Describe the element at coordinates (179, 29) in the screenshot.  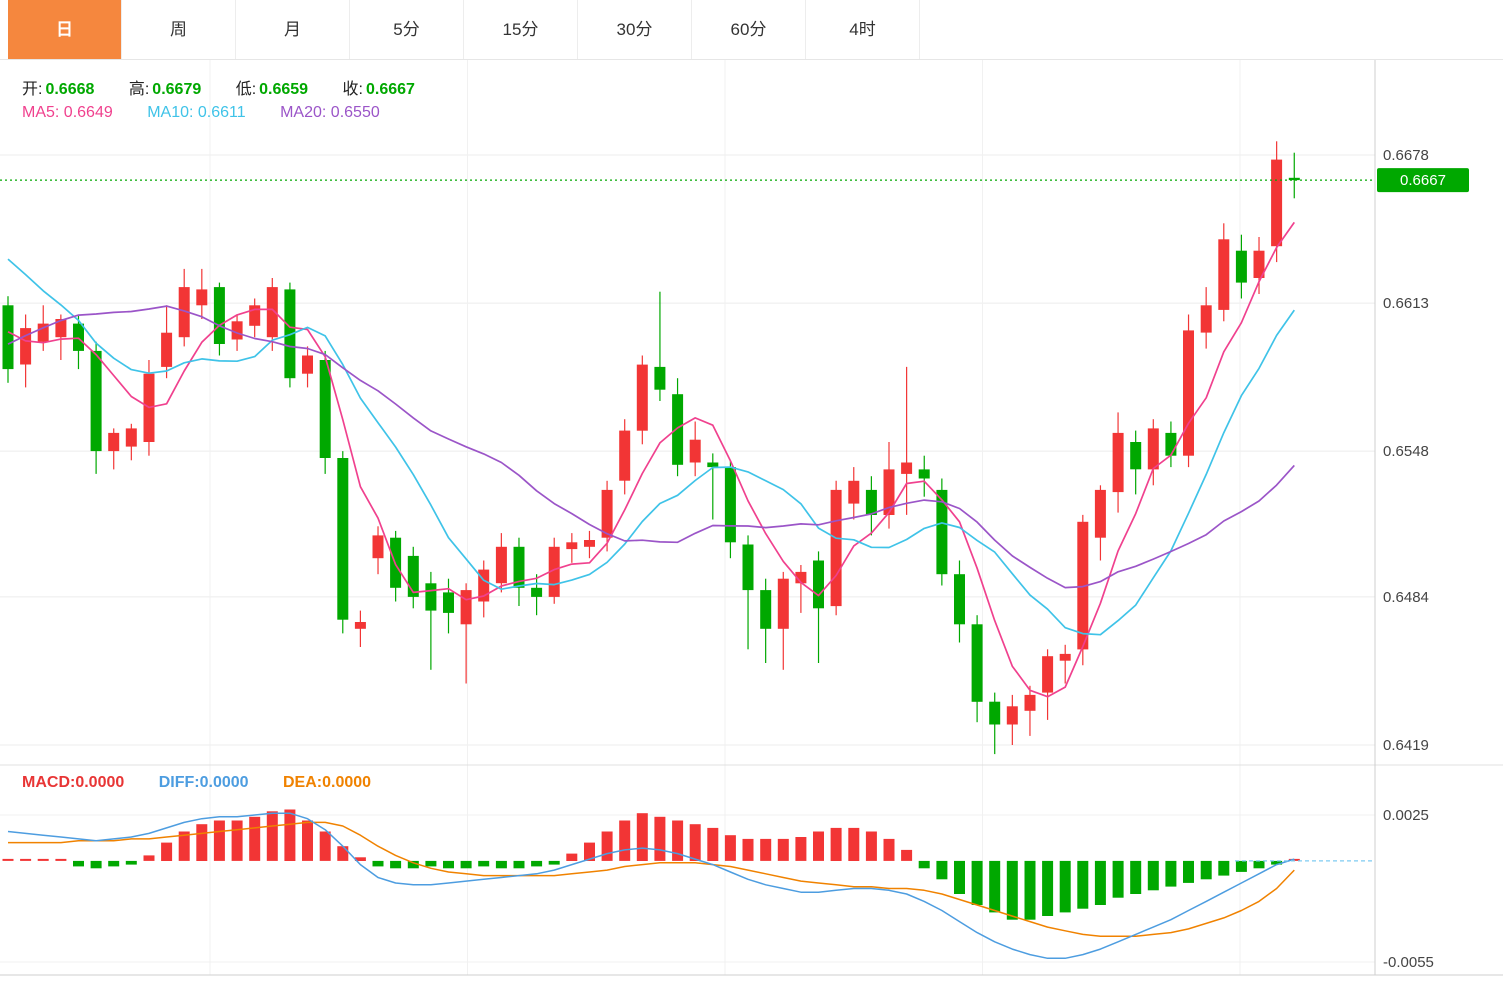
I see `tab-week: 周` at that location.